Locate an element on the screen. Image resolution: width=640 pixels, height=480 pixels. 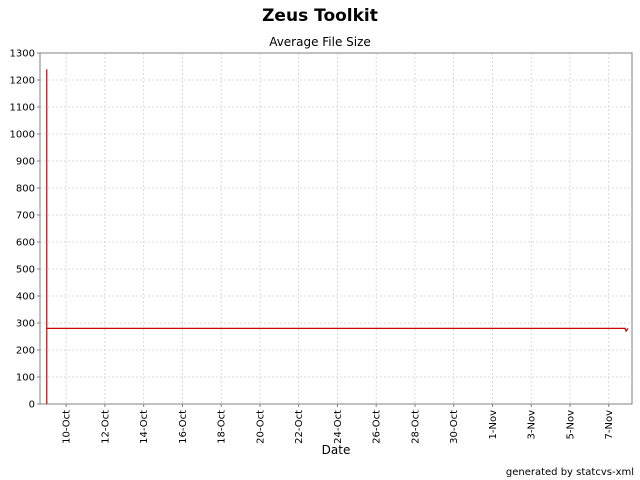
footer-credit: generated by statcvs-xml is located at coordinates (569, 472).